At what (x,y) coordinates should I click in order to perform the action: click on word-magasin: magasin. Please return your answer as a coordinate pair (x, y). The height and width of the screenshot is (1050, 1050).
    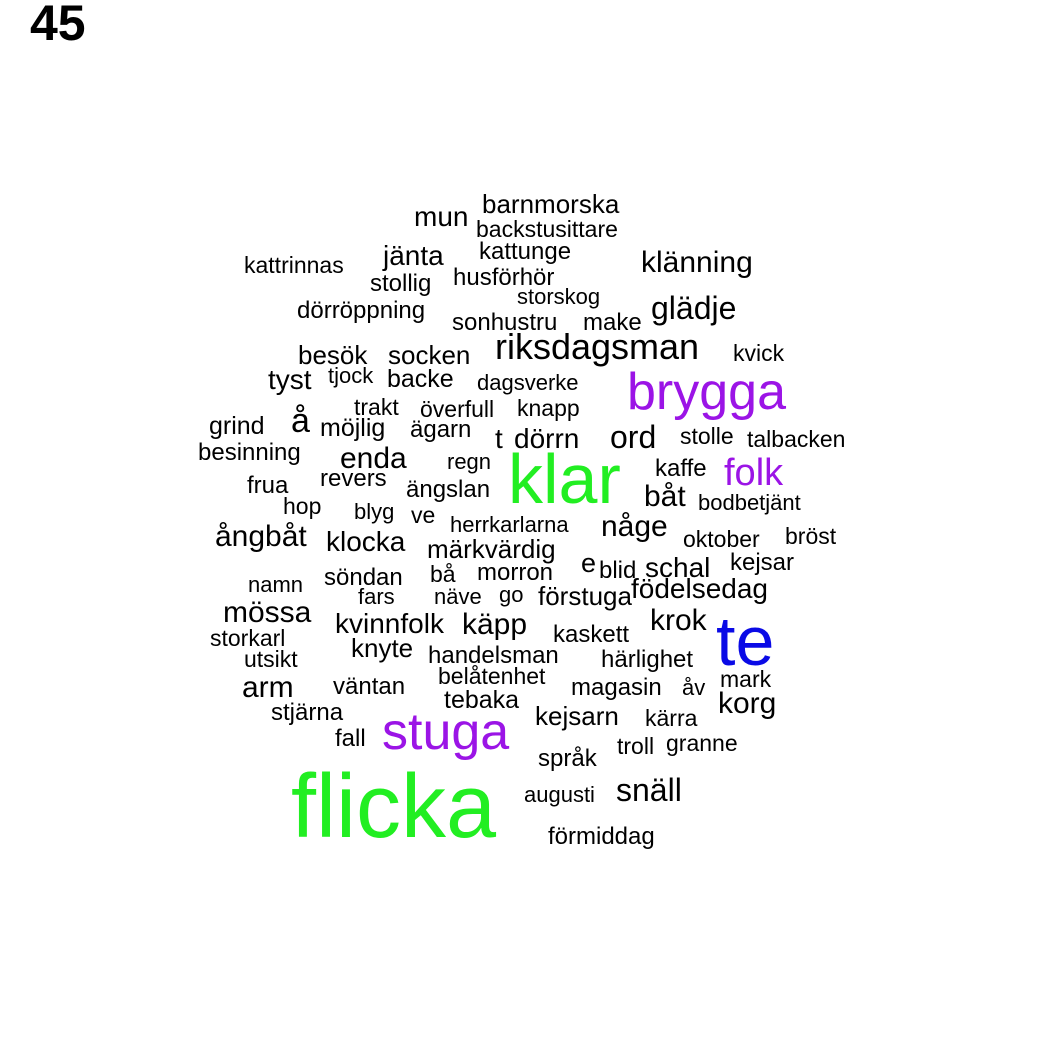
    Looking at the image, I should click on (616, 687).